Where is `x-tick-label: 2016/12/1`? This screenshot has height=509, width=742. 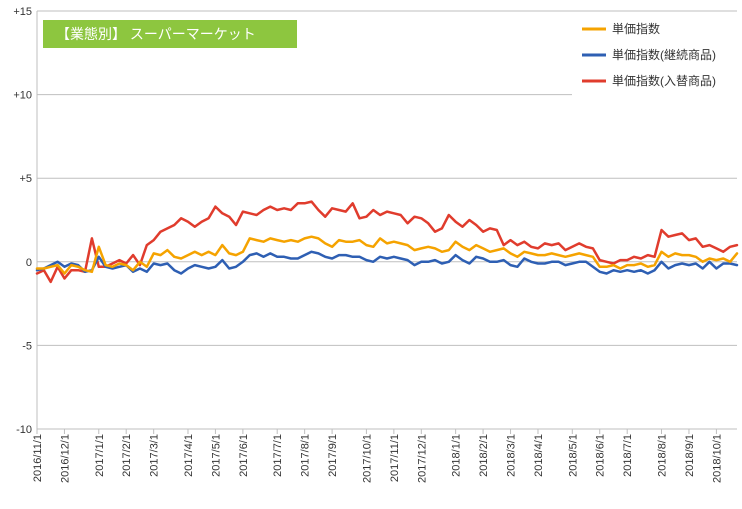
x-tick-label: 2016/12/1 is located at coordinates (65, 458).